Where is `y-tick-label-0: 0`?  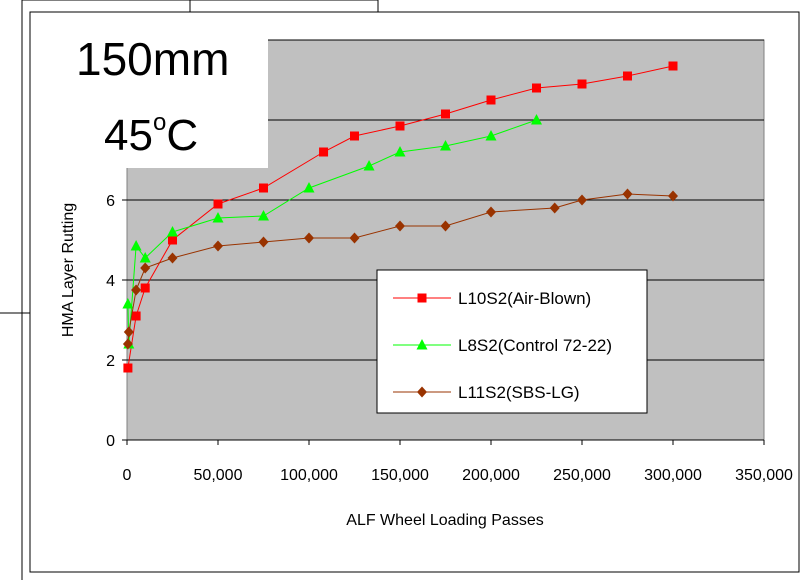 y-tick-label-0: 0 is located at coordinates (110, 441).